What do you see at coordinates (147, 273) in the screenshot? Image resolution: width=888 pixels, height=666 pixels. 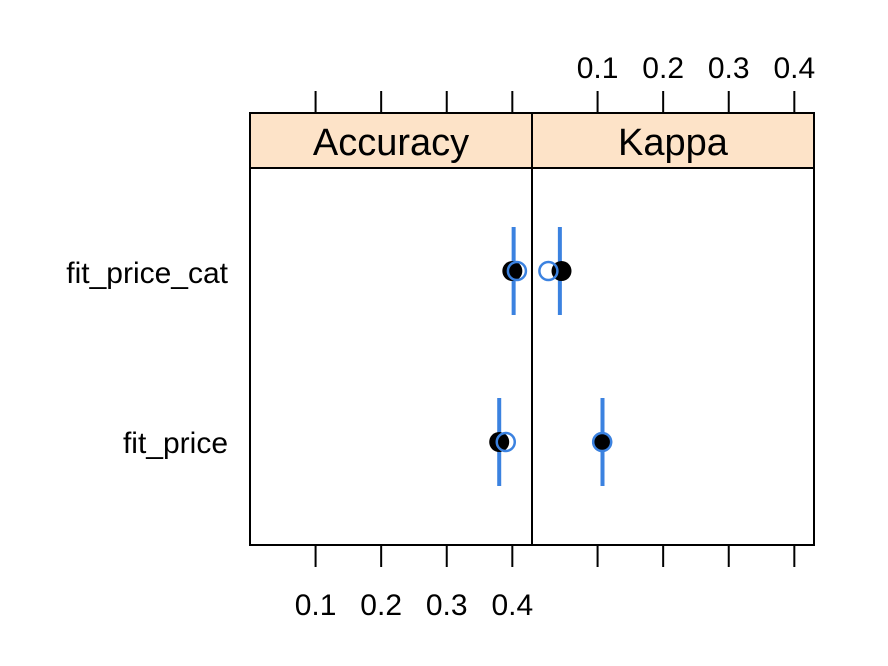 I see `category-label-fit-price-cat: fit_price_cat` at bounding box center [147, 273].